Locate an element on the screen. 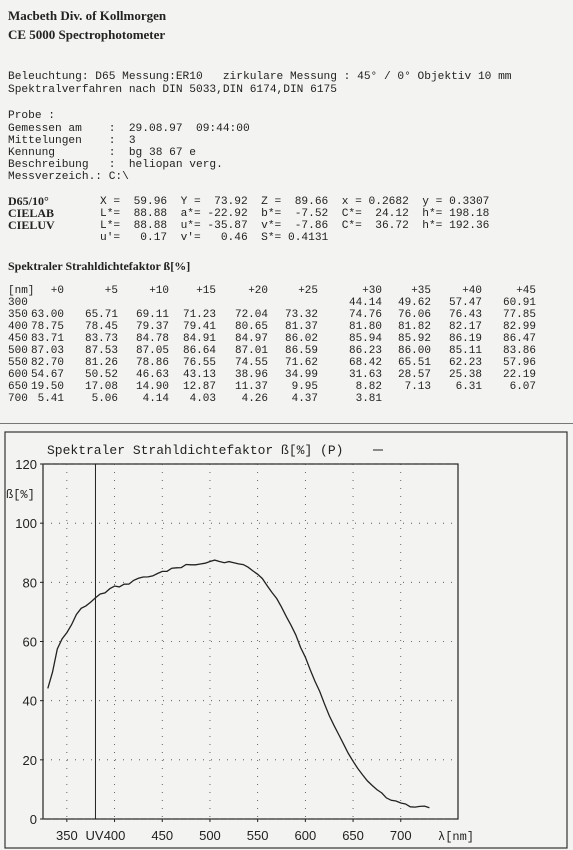 The image size is (573, 850). table-column-header: +5 is located at coordinates (111, 291).